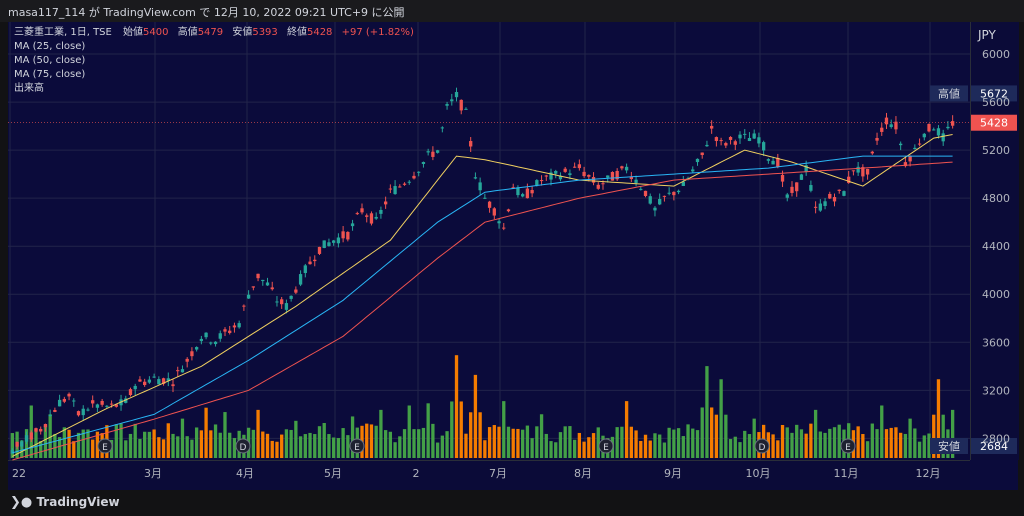 Image resolution: width=1024 pixels, height=516 pixels. What do you see at coordinates (996, 246) in the screenshot?
I see `y-tick-label: 4400` at bounding box center [996, 246].